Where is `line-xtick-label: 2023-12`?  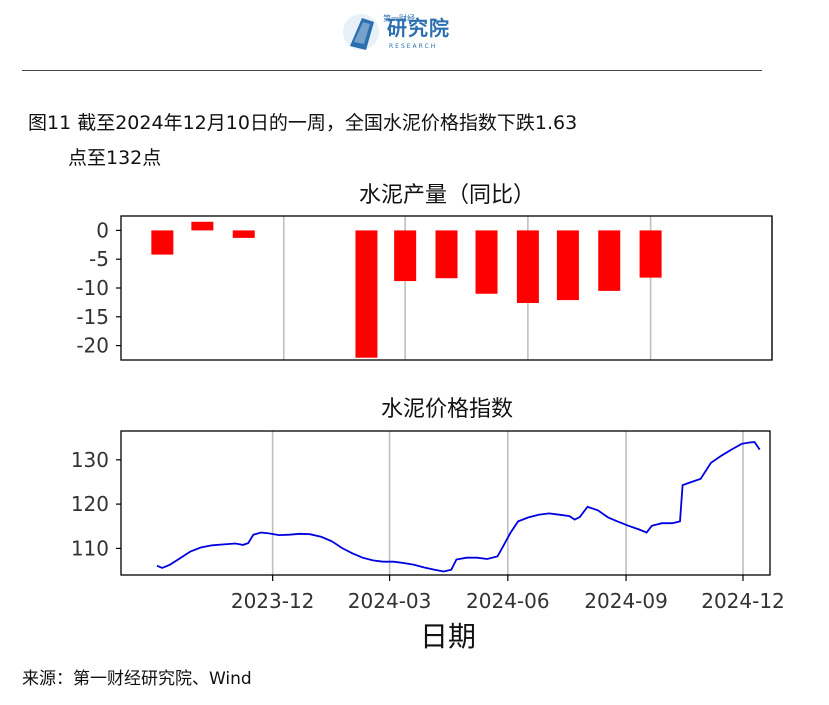 line-xtick-label: 2023-12 is located at coordinates (273, 601).